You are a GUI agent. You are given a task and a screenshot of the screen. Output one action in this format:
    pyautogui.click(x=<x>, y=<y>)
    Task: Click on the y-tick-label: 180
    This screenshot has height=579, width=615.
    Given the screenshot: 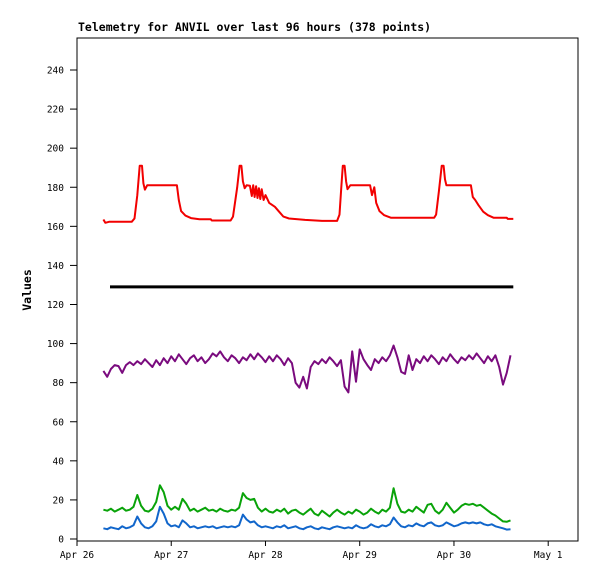 What is the action you would take?
    pyautogui.click(x=55, y=188)
    